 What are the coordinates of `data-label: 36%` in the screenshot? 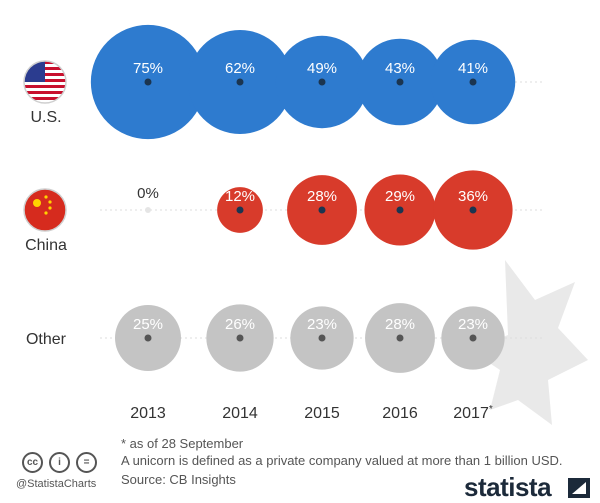 It's located at (473, 196).